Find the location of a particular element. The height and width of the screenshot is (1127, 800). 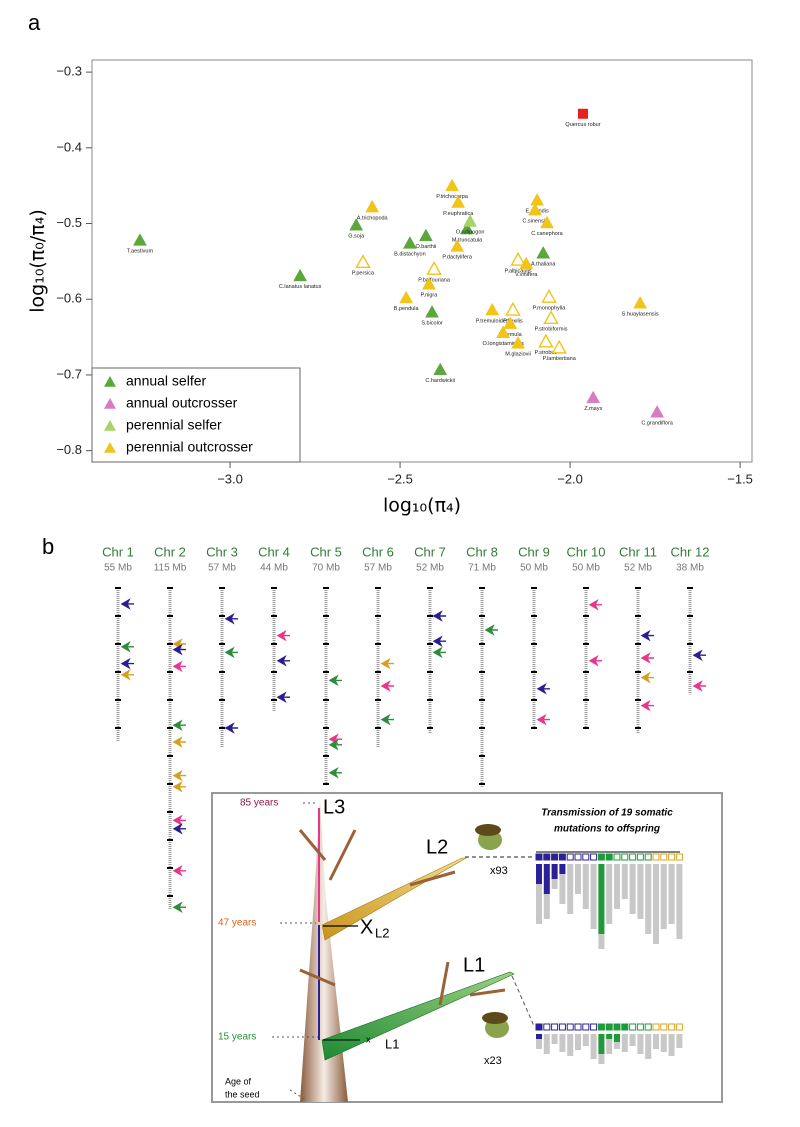

point-label: P.tremuloides is located at coordinates (492, 321).